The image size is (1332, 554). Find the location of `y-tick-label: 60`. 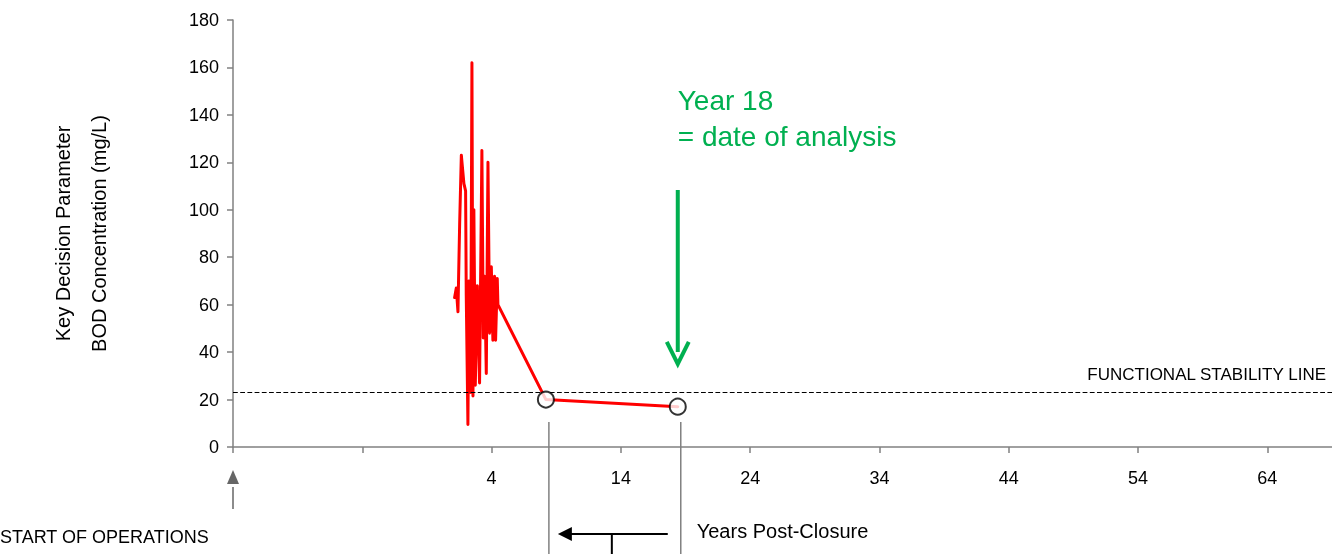

y-tick-label: 60 is located at coordinates (208, 304).